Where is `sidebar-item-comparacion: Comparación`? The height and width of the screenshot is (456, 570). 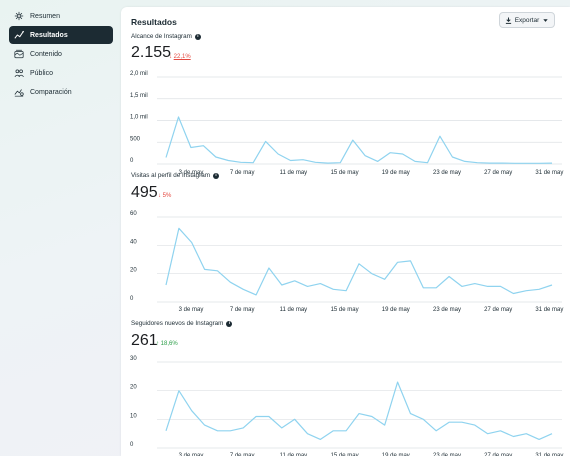
sidebar-item-comparacion: Comparación is located at coordinates (61, 92).